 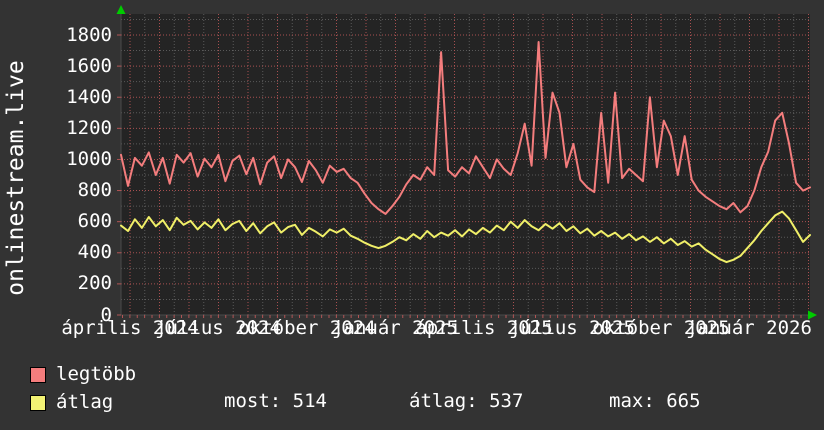 I want to click on y-axis-label: 1000, so click(x=89, y=158).